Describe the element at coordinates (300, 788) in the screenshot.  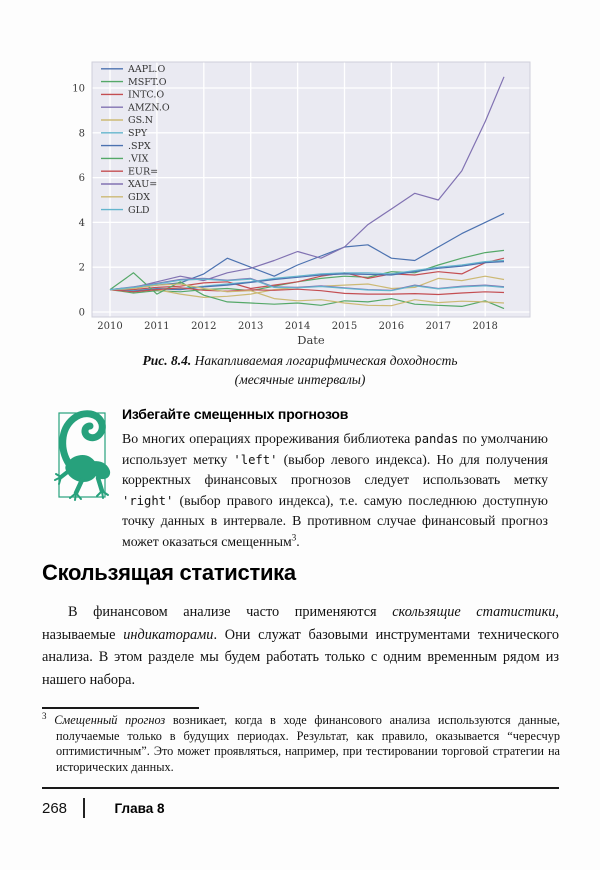
I see `footer-rule` at that location.